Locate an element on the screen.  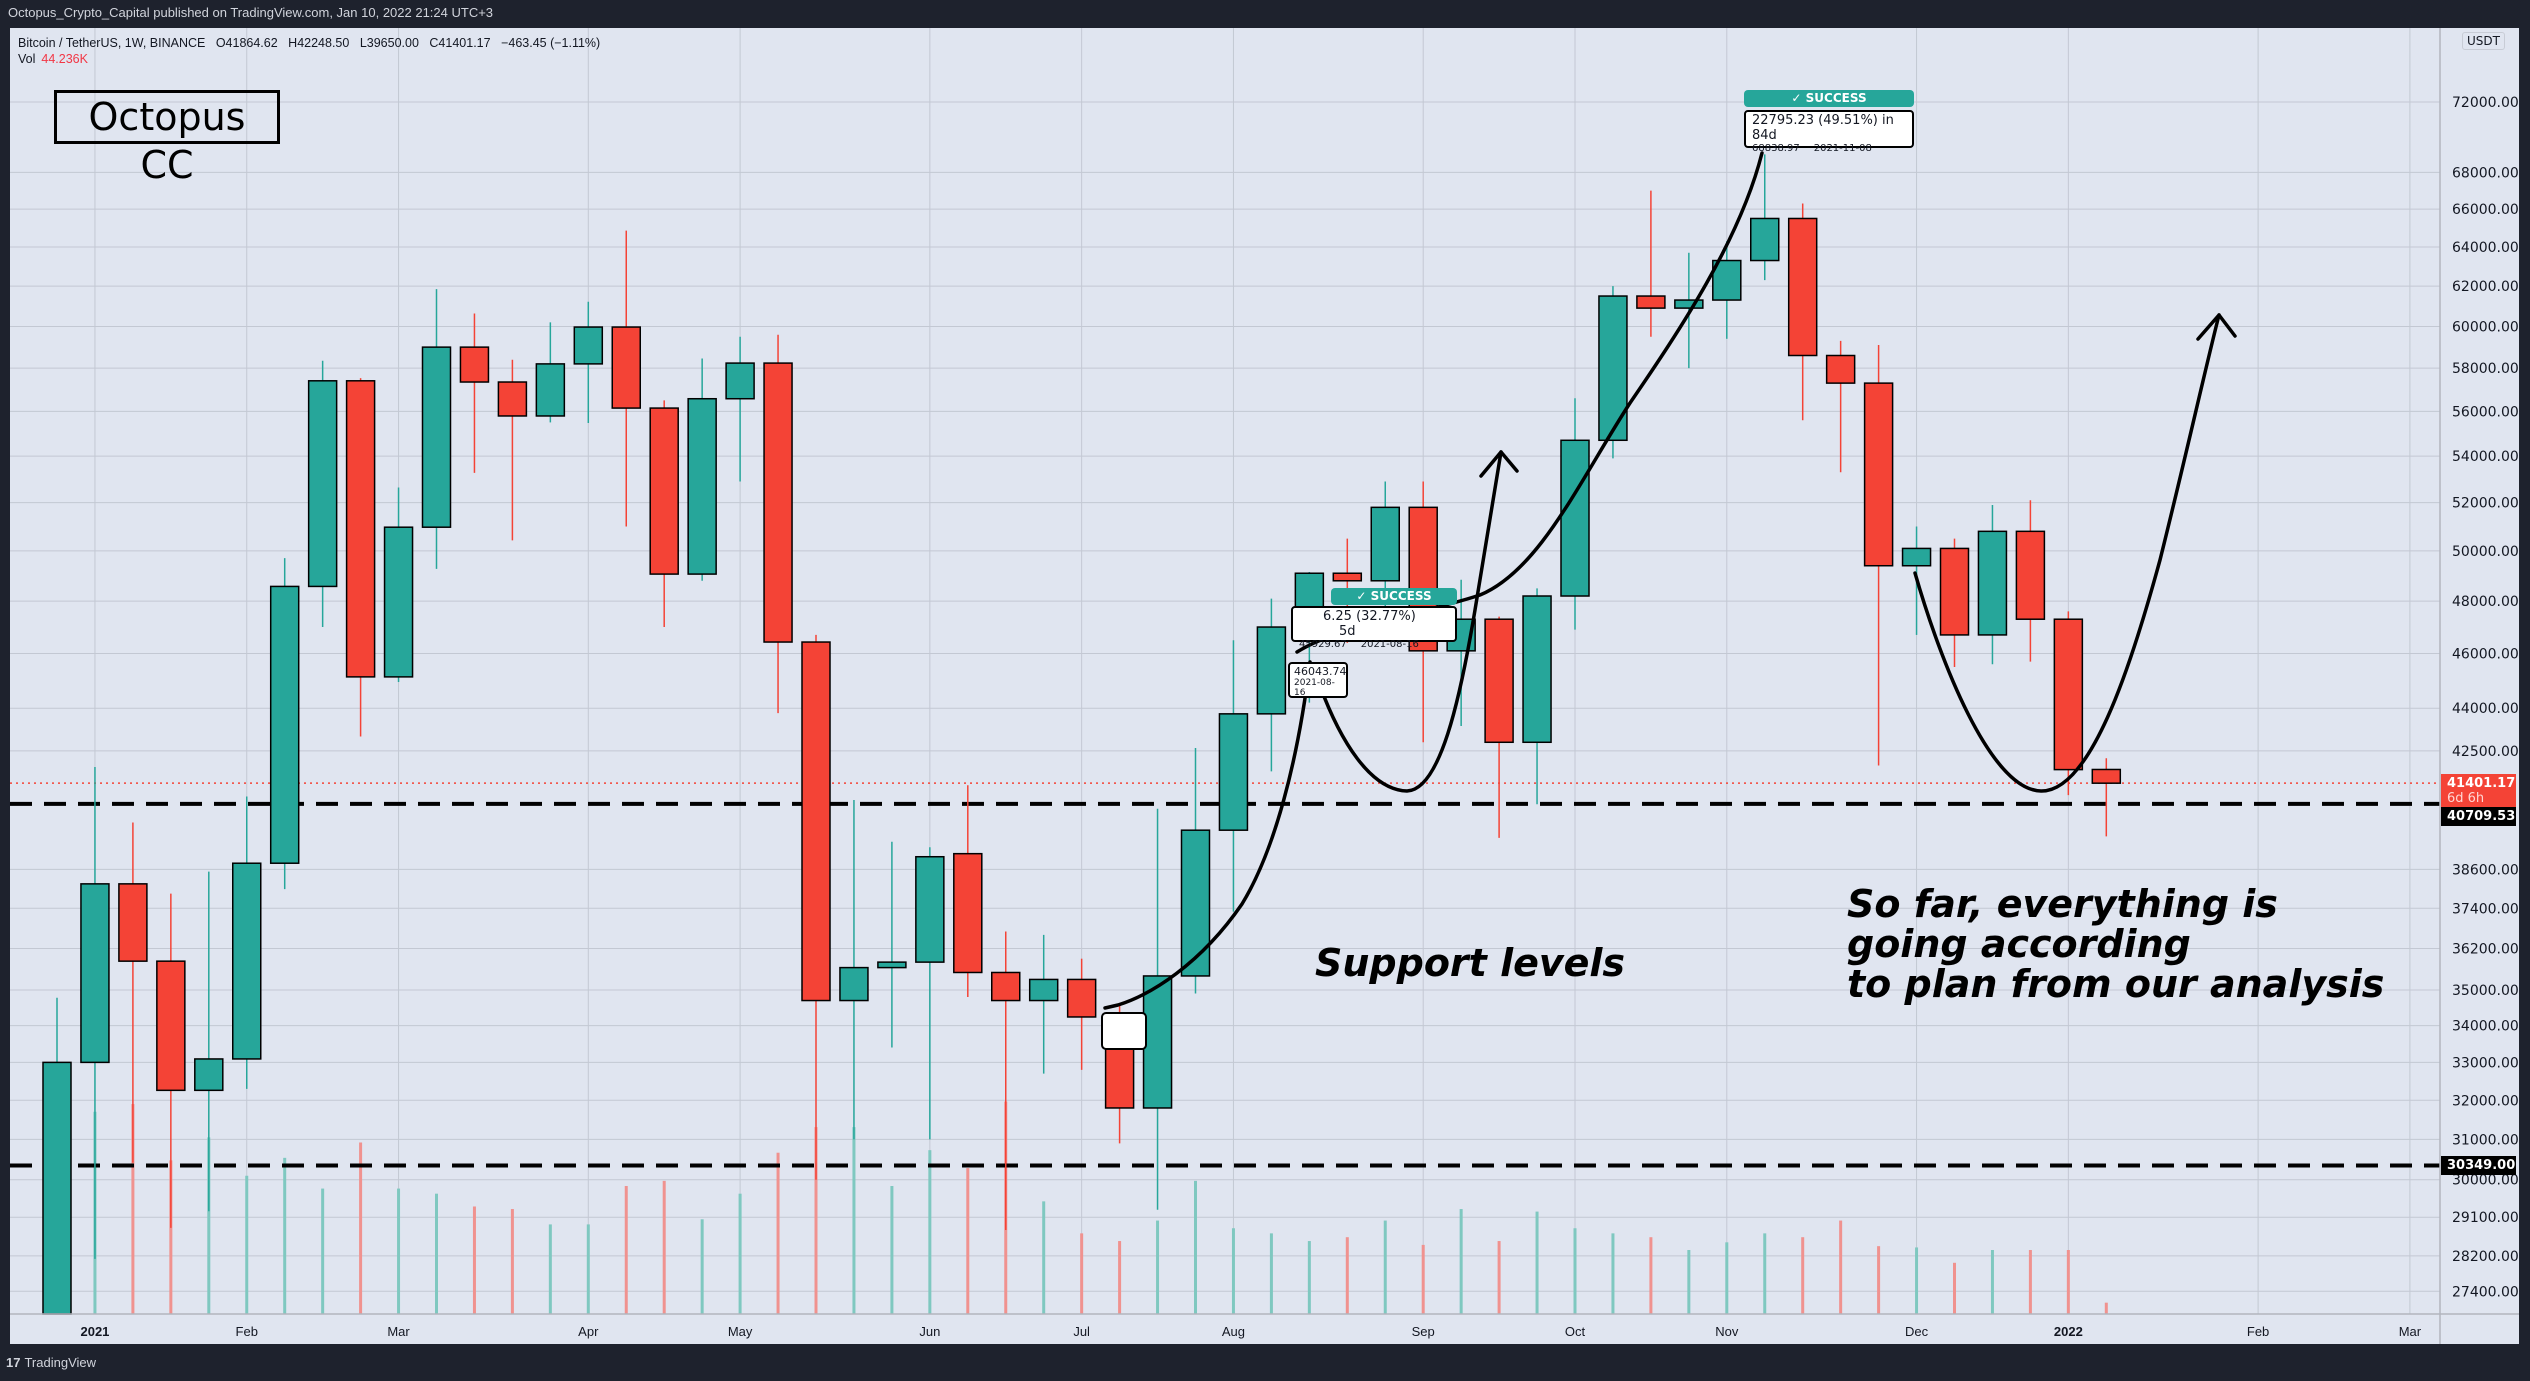
time-tick-label: 2021 is located at coordinates (94, 1331).